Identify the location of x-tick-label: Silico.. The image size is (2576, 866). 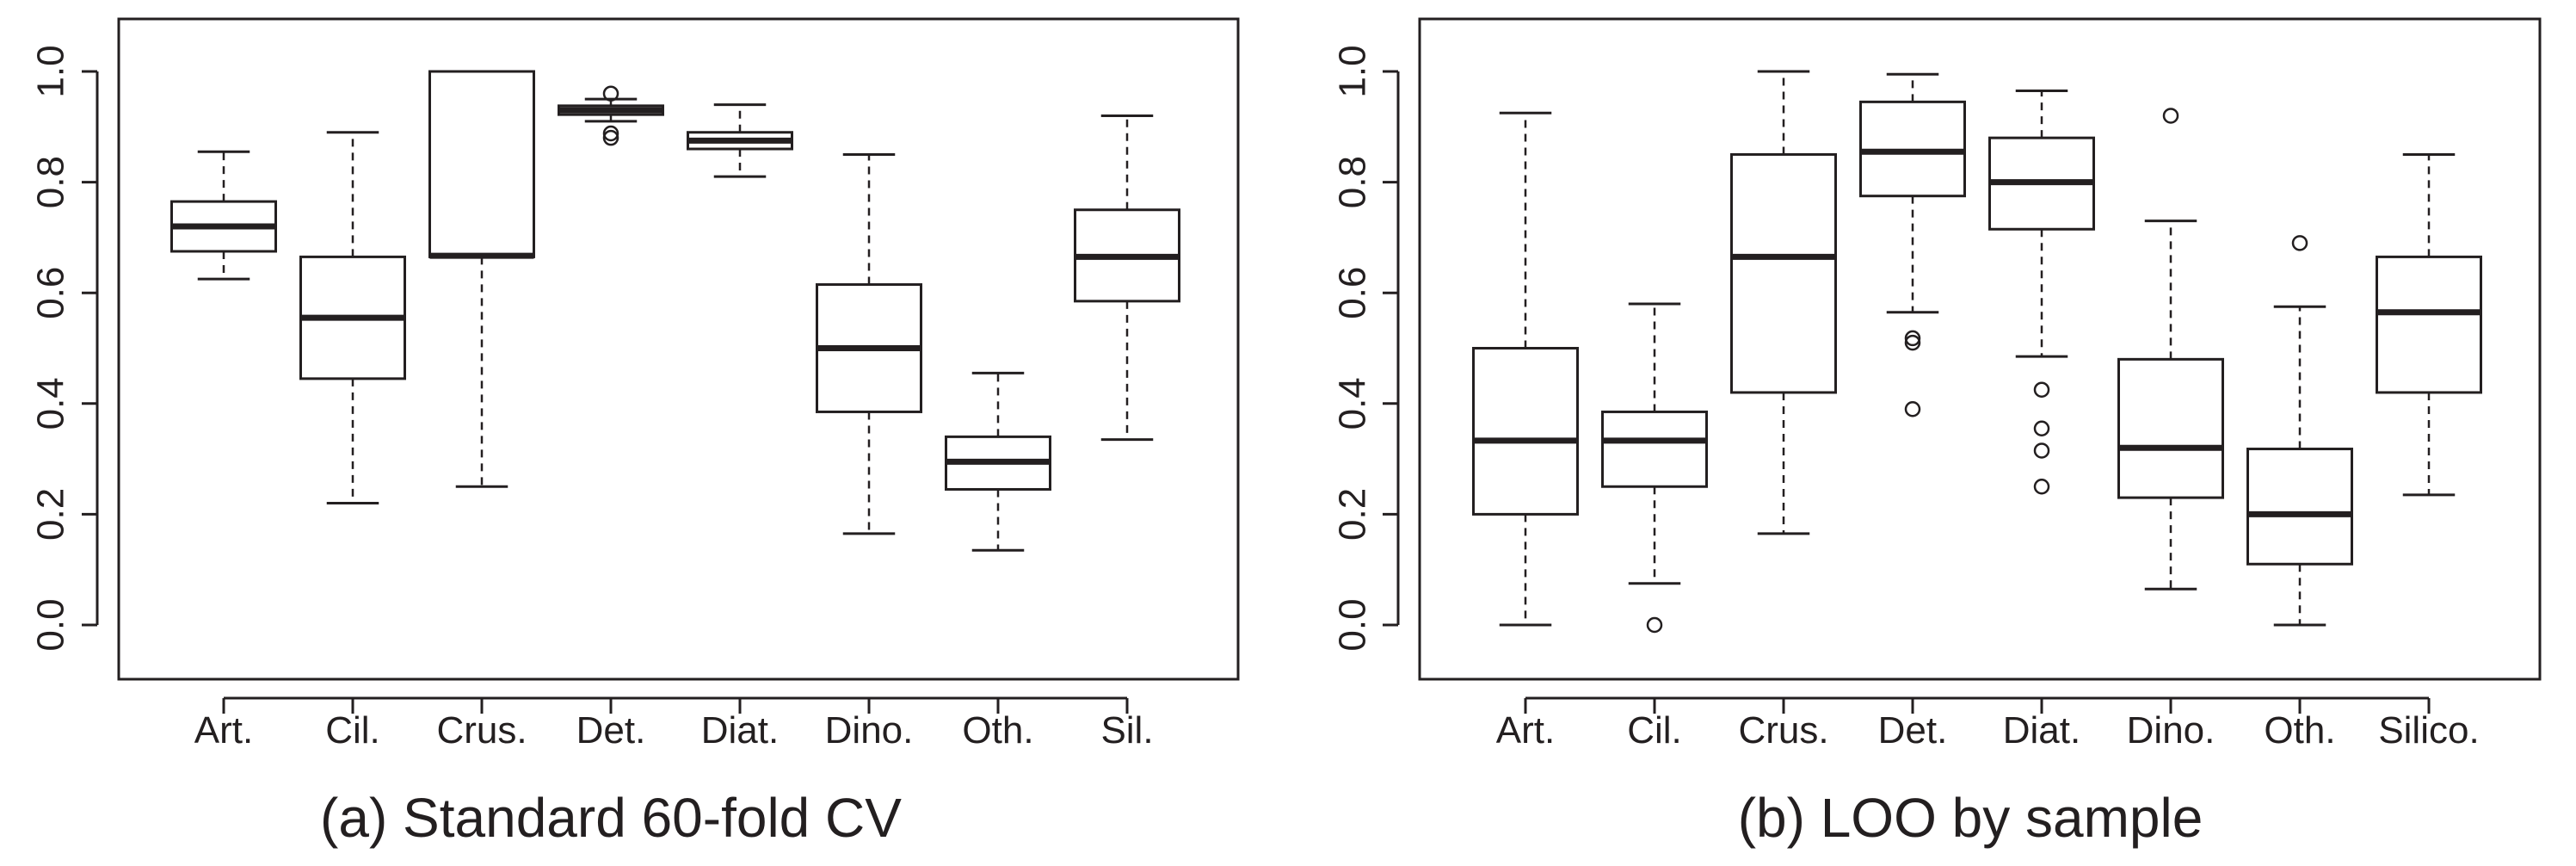
(2428, 730).